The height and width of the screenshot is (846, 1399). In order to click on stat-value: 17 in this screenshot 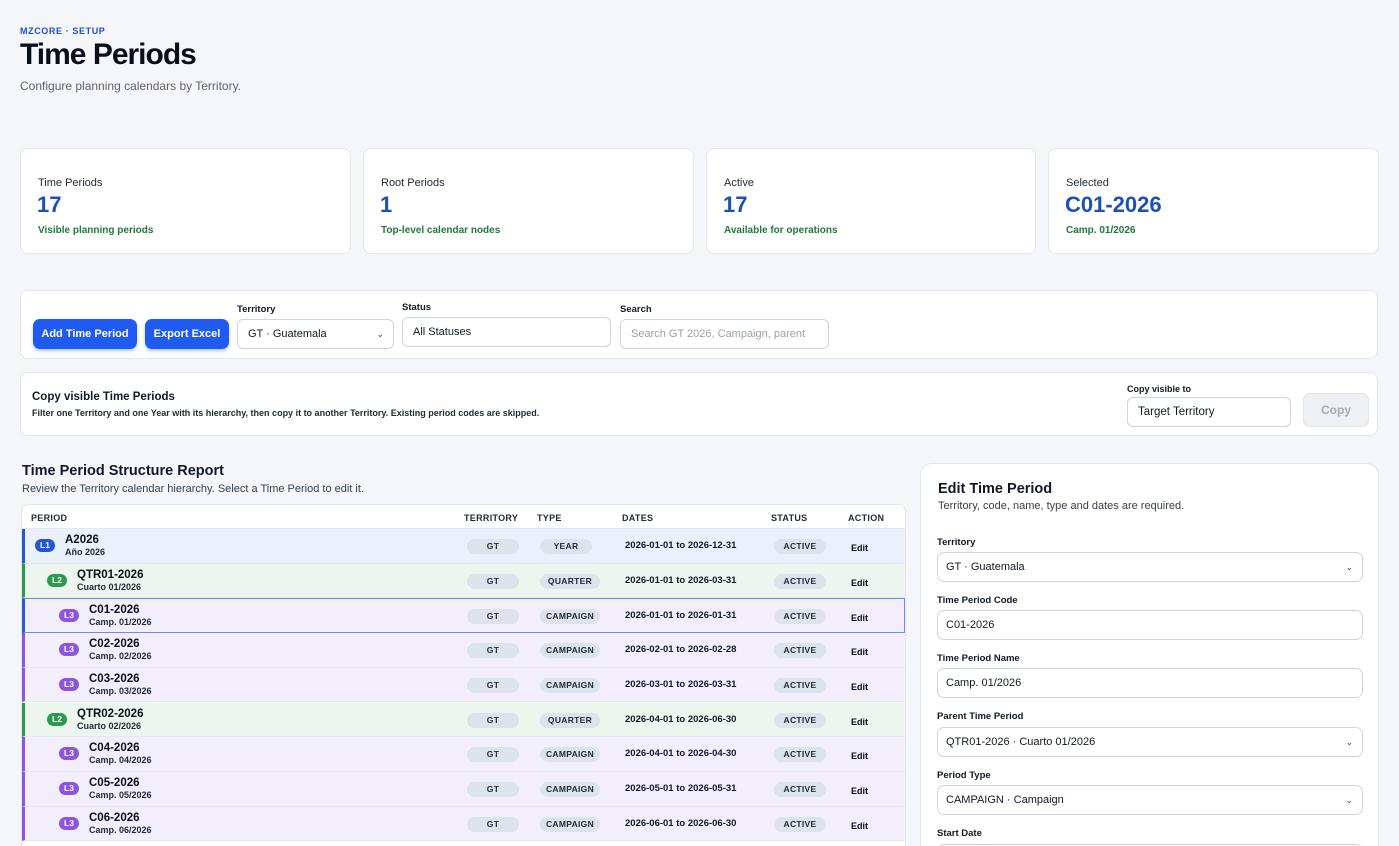, I will do `click(735, 204)`.